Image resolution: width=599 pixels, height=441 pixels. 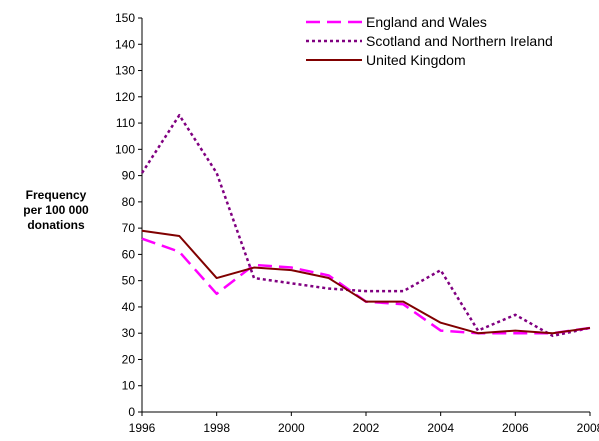 I want to click on y-tick-label: 40, so click(x=129, y=307).